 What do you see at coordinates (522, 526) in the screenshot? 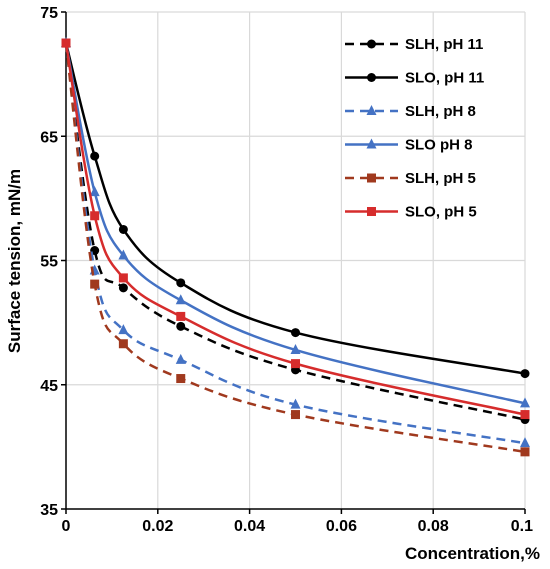
I see `x-tick-label: 0.1` at bounding box center [522, 526].